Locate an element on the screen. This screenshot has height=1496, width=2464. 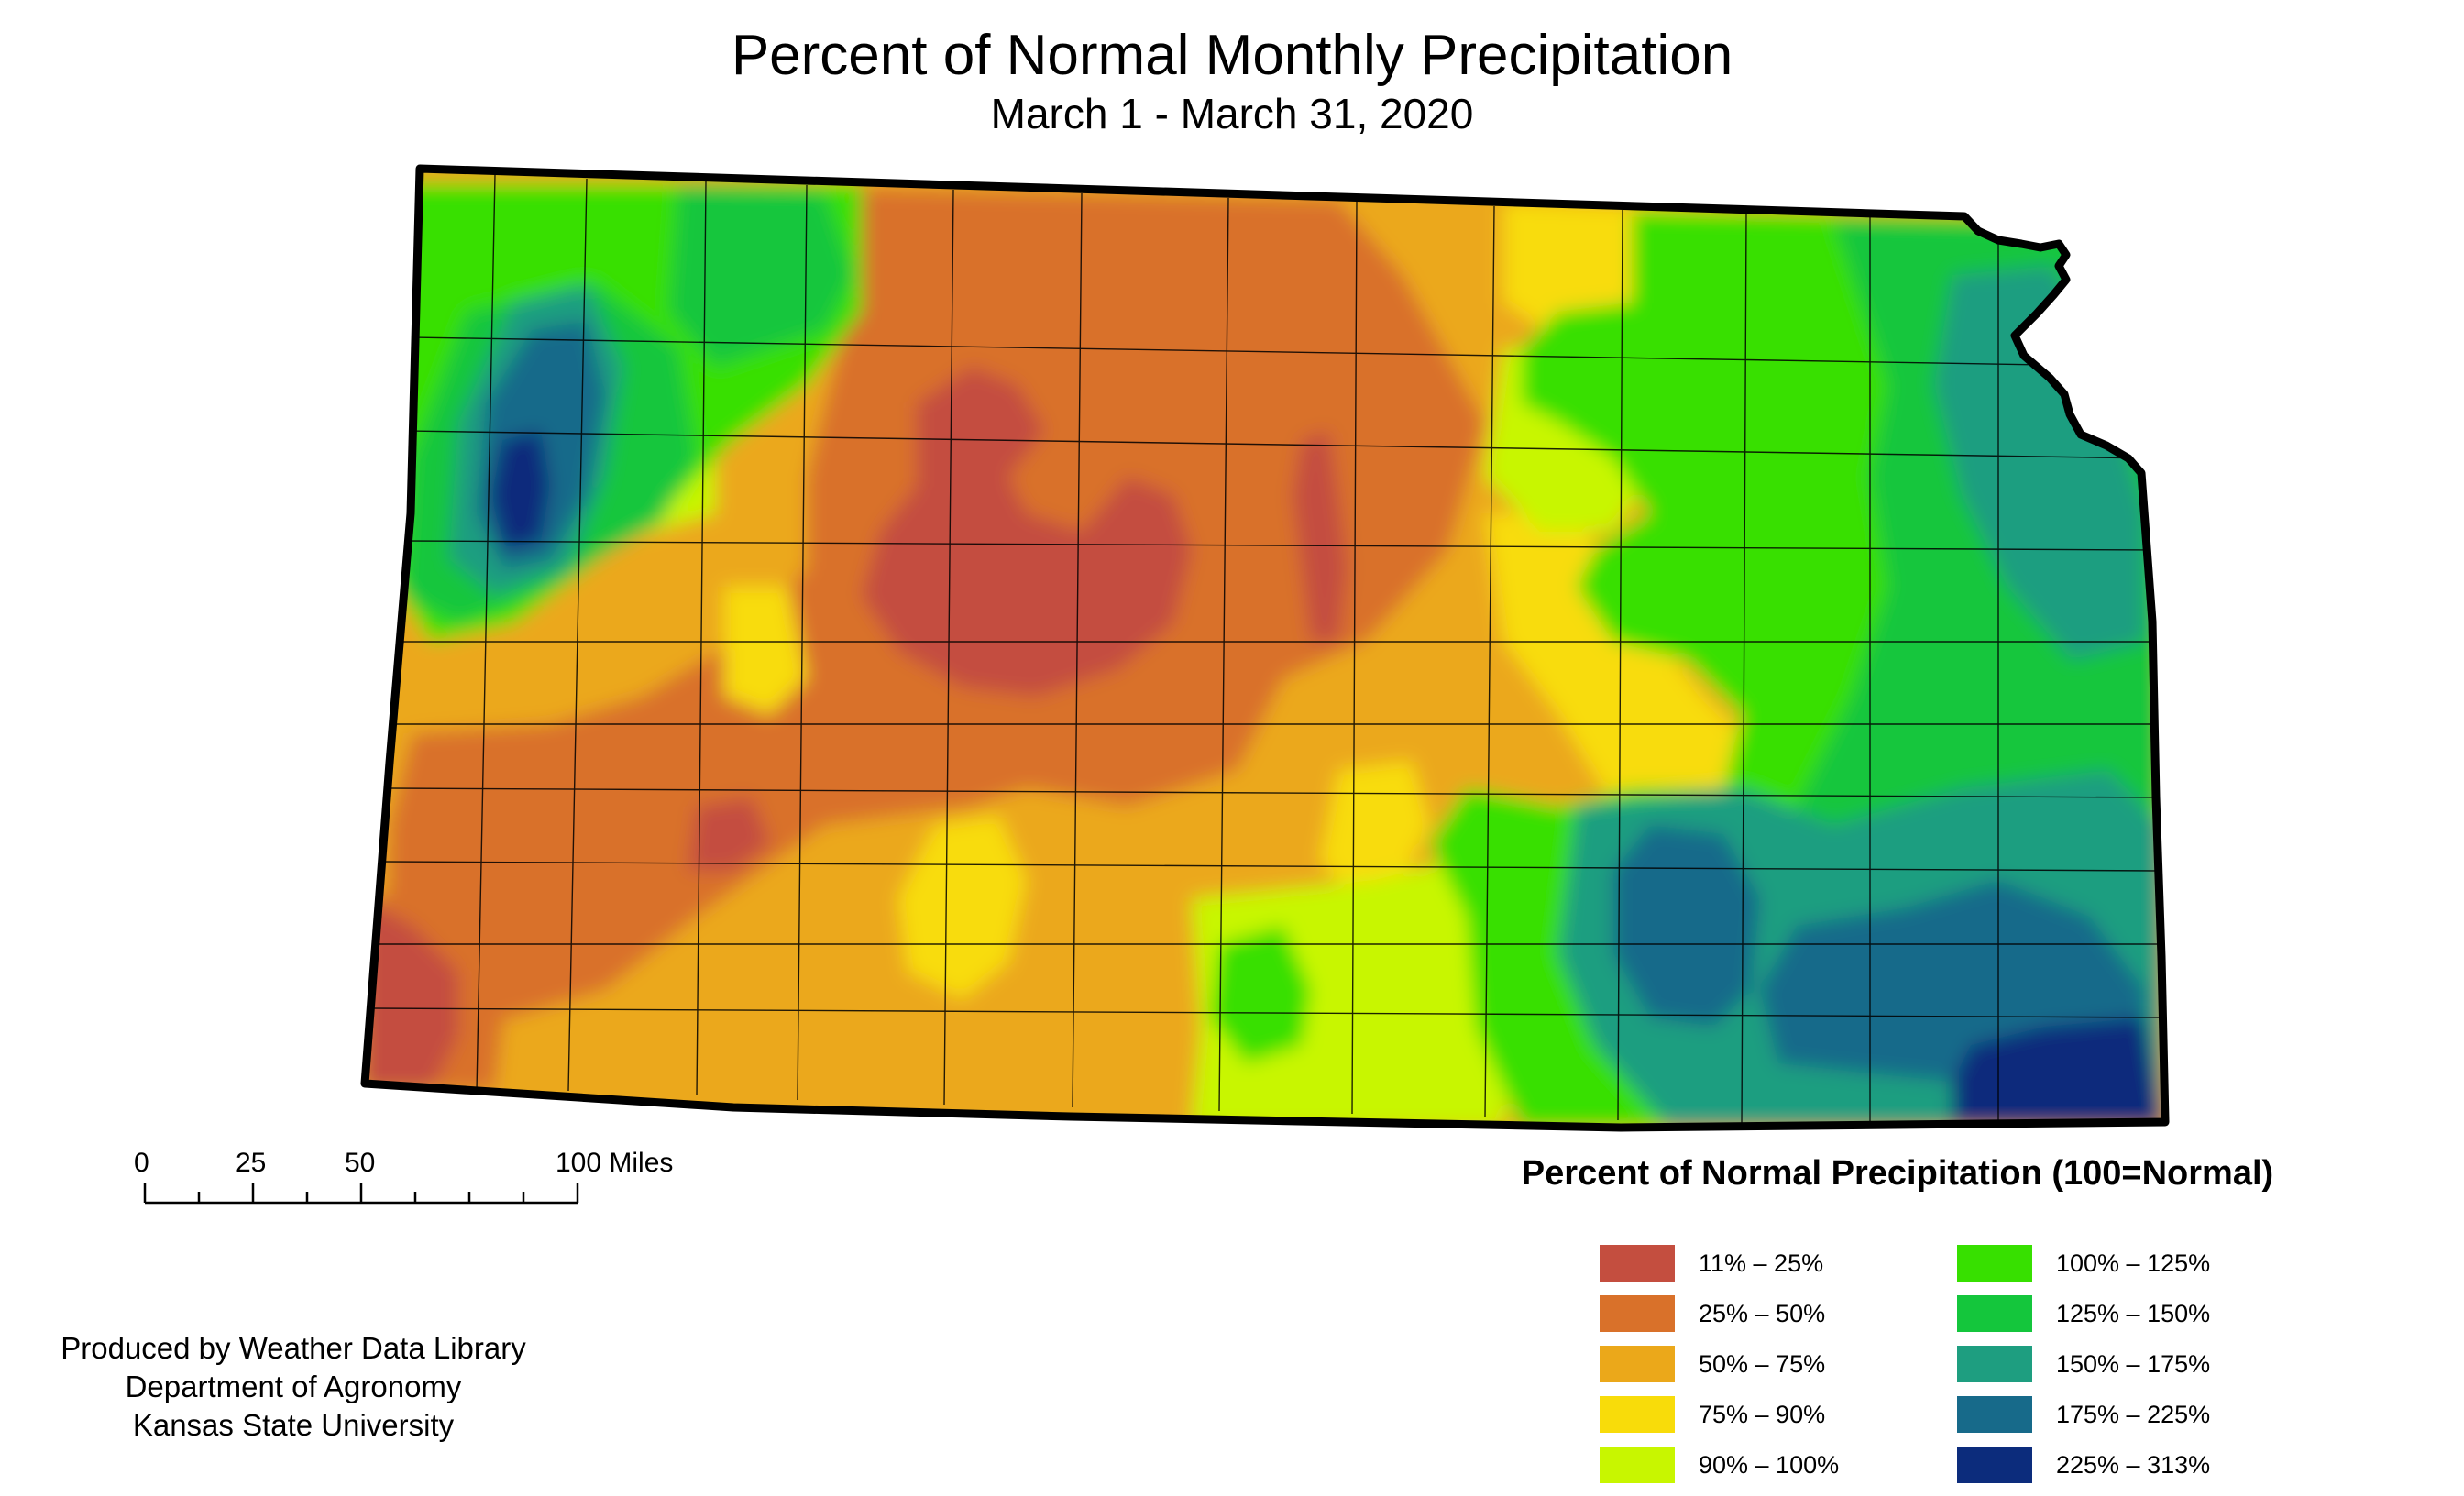
legend-item-11-25: 11% – 25% is located at coordinates (1711, 1263).